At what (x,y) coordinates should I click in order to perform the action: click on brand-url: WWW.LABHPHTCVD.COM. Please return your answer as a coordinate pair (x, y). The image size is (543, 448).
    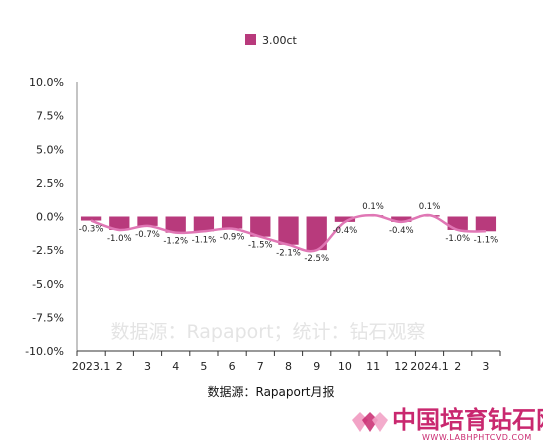
    Looking at the image, I should click on (477, 437).